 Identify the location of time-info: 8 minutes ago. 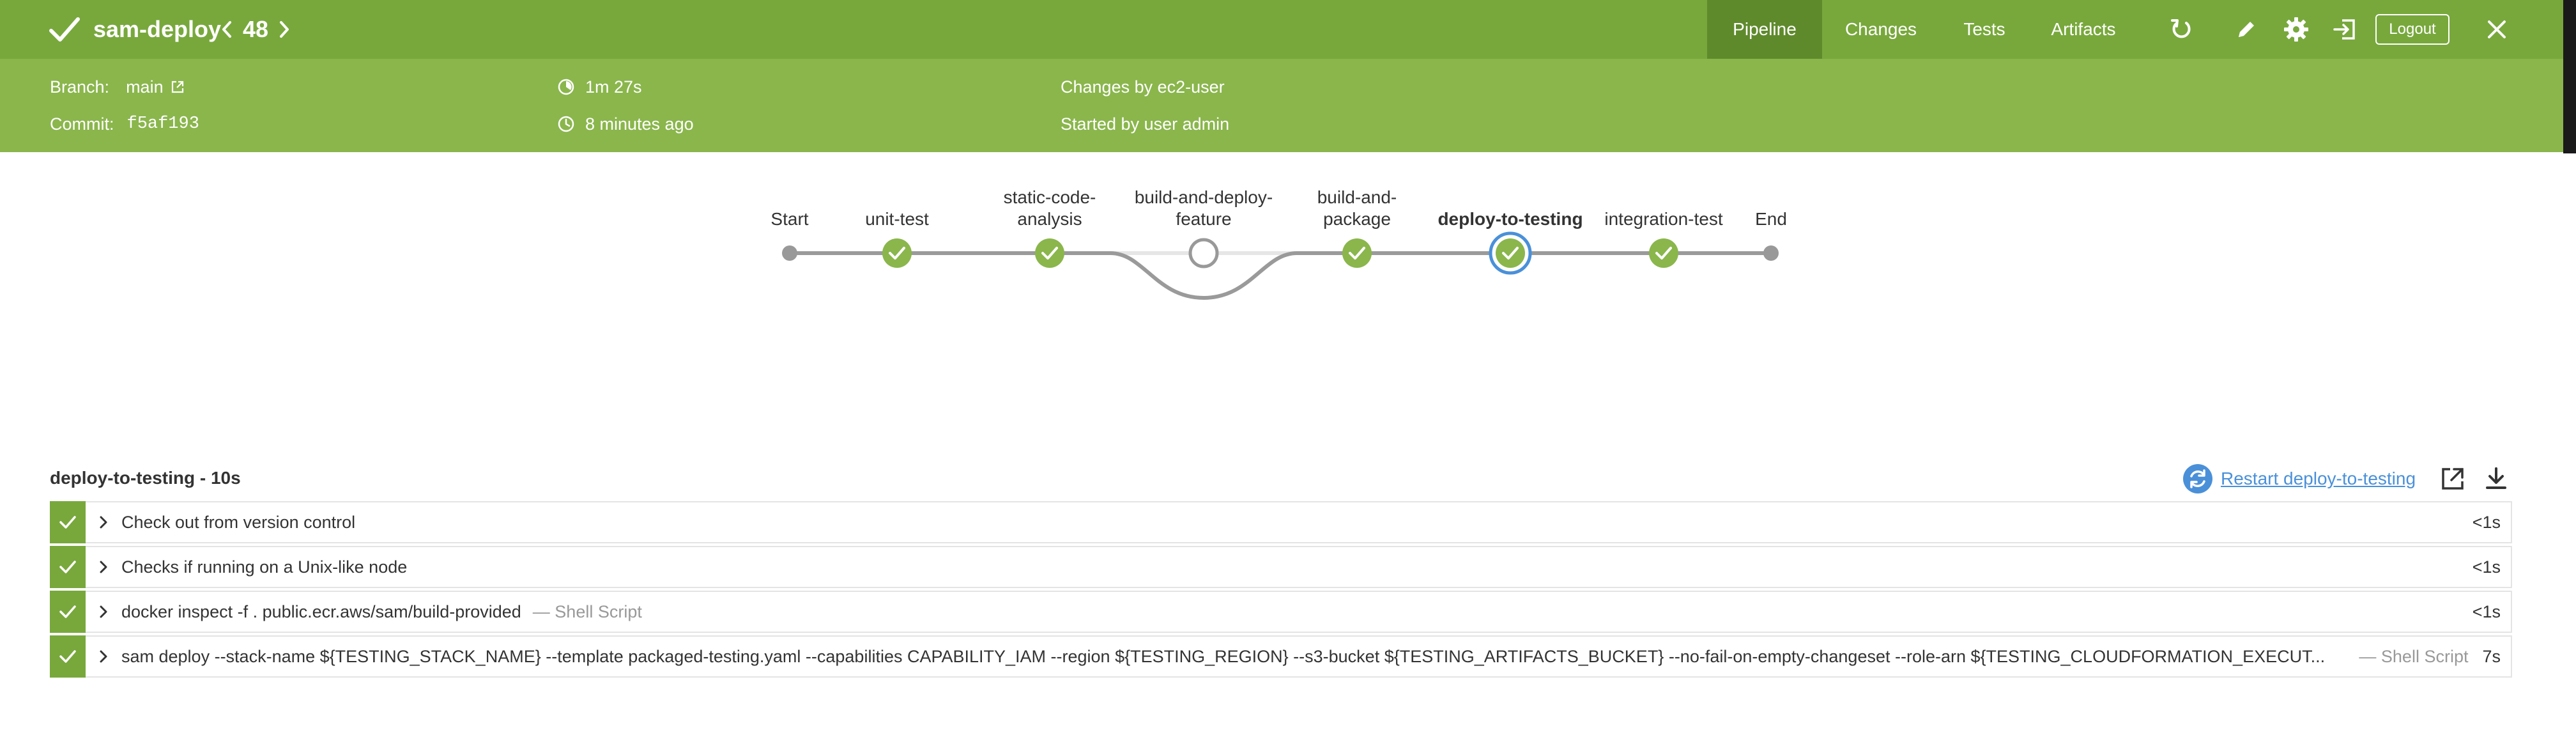
(625, 124).